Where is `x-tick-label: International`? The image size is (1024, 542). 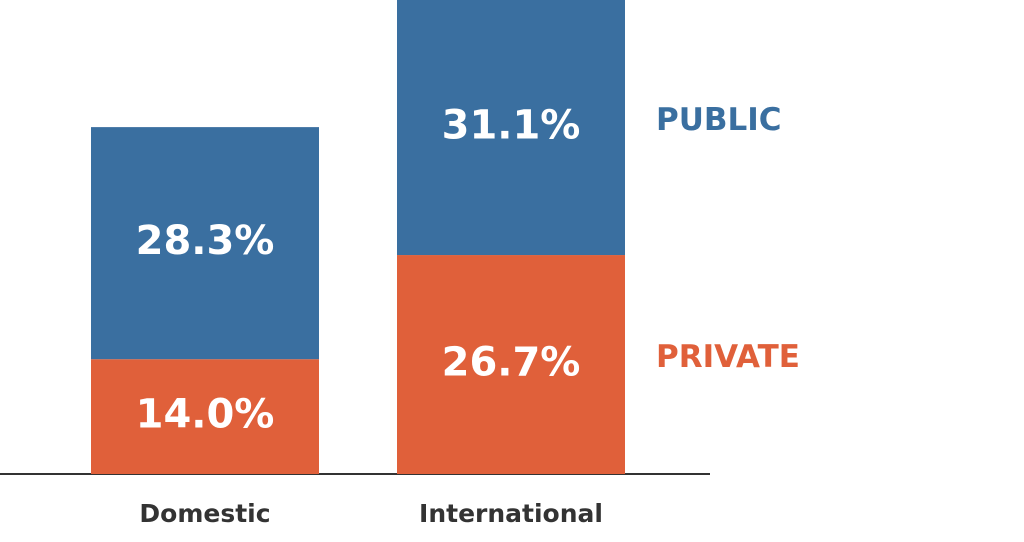
x-tick-label: International is located at coordinates (511, 513).